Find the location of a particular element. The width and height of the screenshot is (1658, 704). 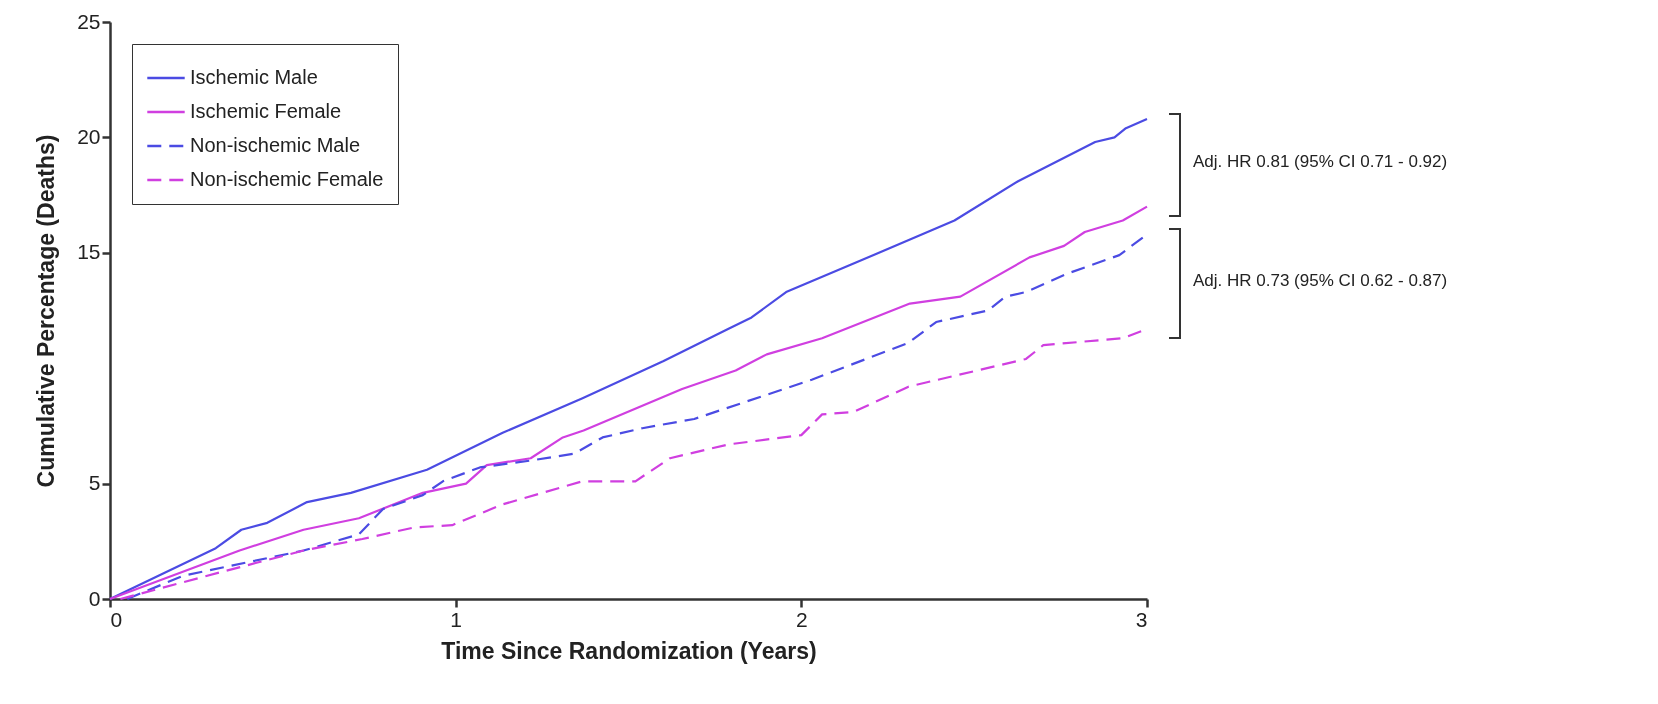

legend-label: Ischemic Female is located at coordinates (266, 111).